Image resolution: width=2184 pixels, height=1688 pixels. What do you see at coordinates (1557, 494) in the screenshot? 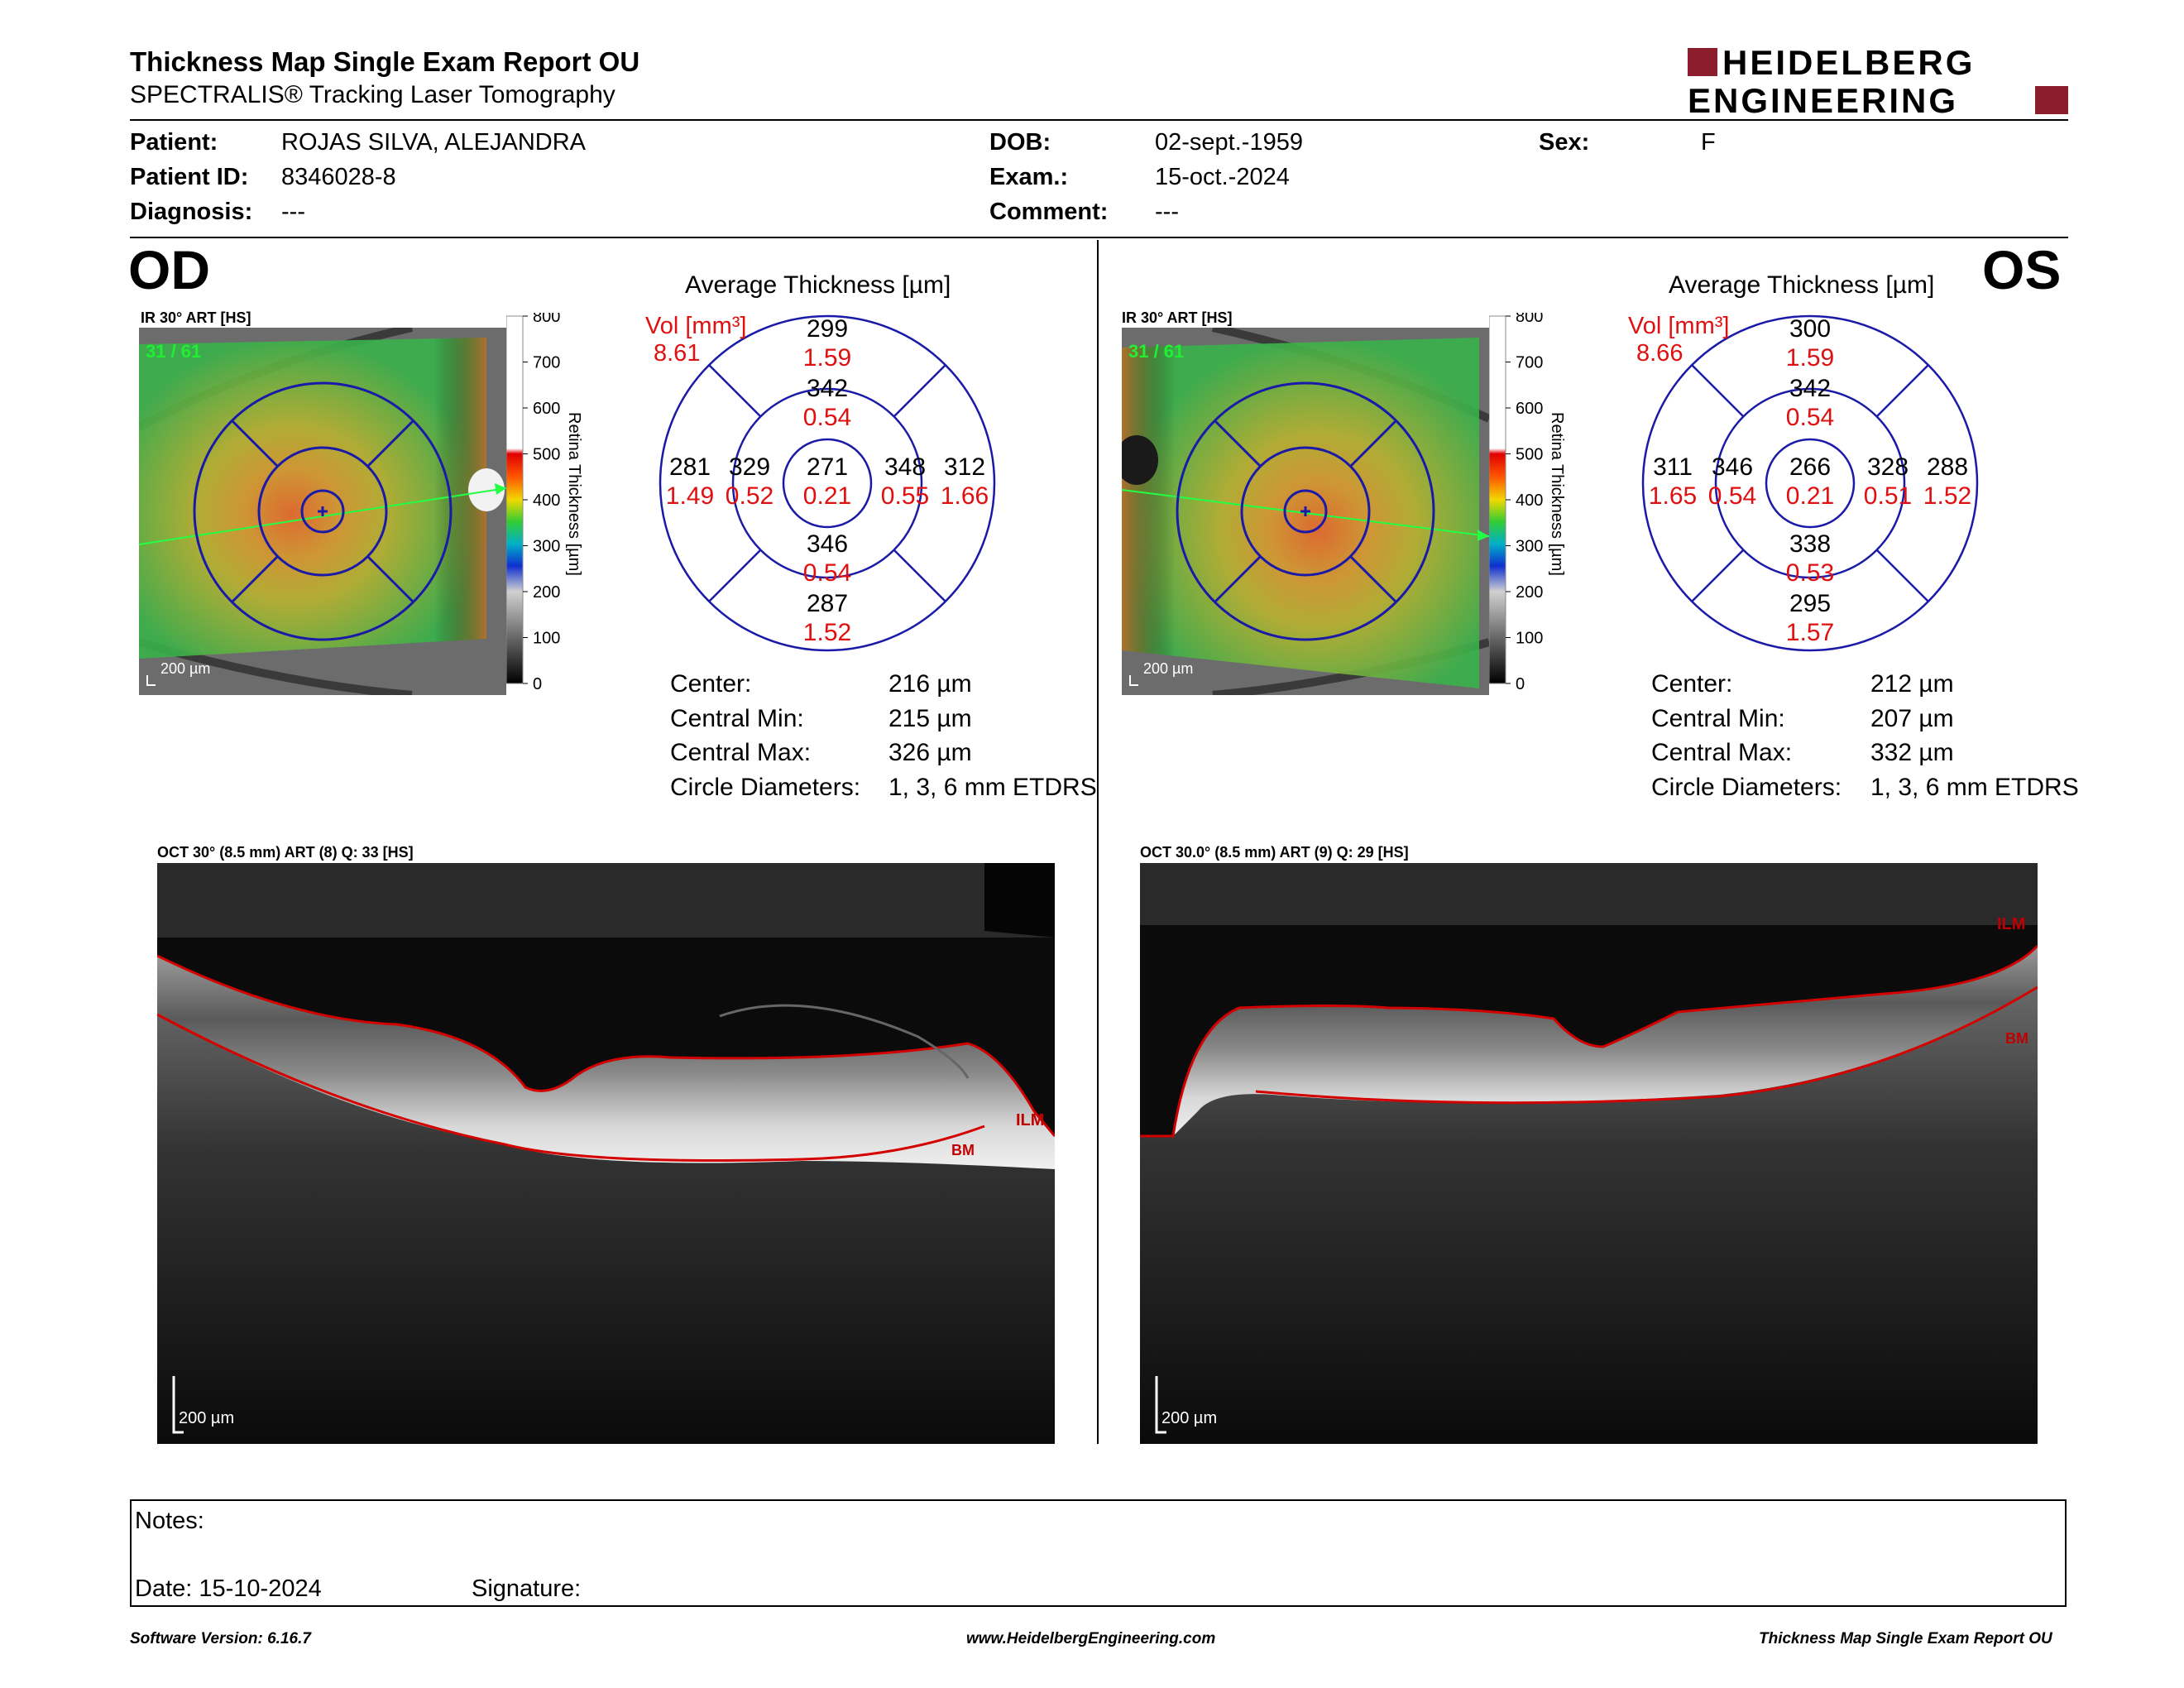
I see `os-colorbar-label: Retina Thickness [µm]` at bounding box center [1557, 494].